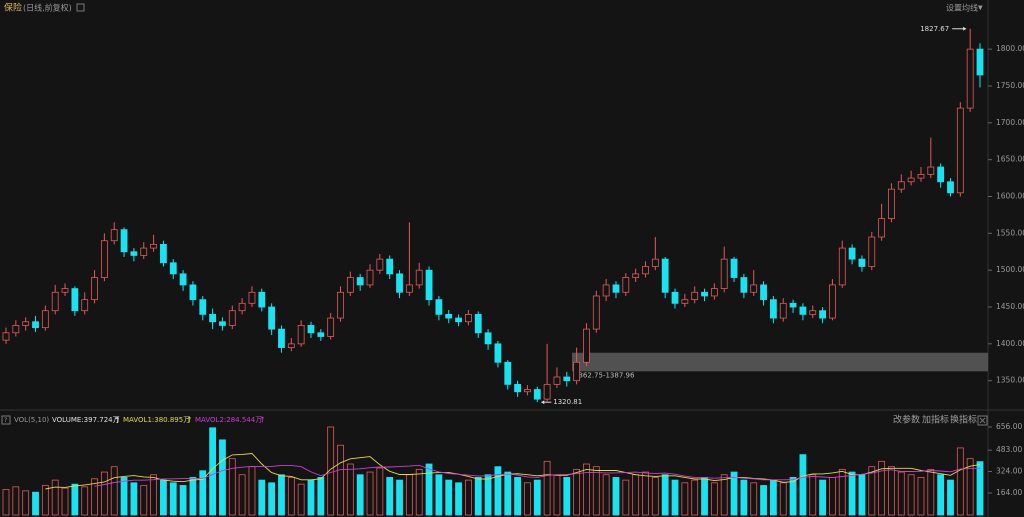 This screenshot has width=1024, height=517. I want to click on help-icon, so click(6, 420).